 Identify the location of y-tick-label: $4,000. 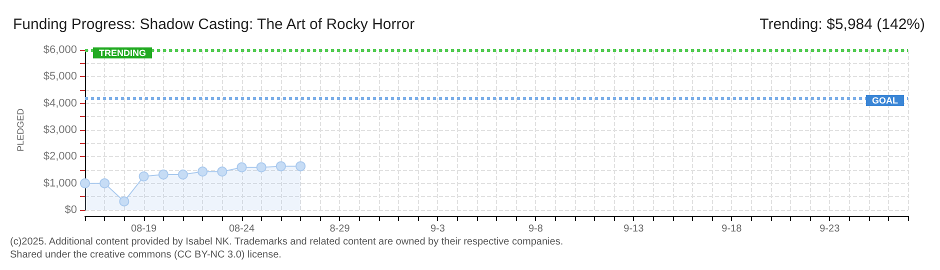
(60, 103).